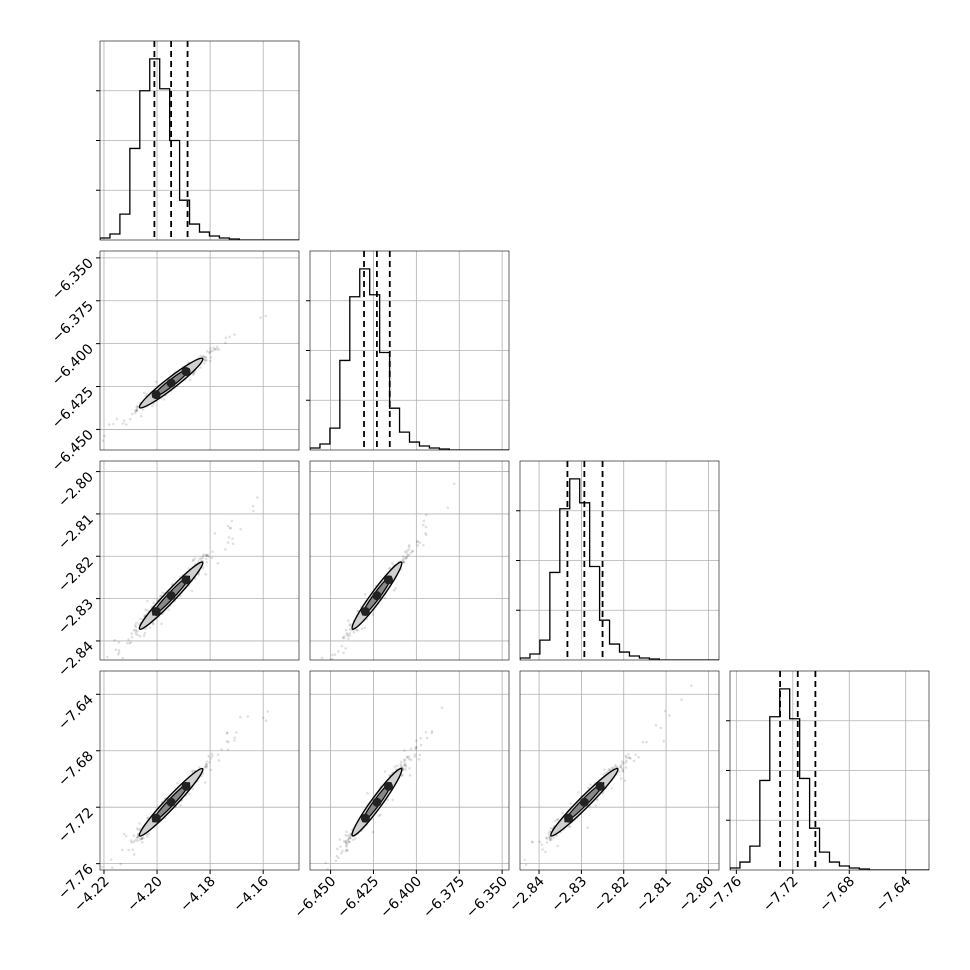  What do you see at coordinates (654, 895) in the screenshot?
I see `x-tick-label: −2.81` at bounding box center [654, 895].